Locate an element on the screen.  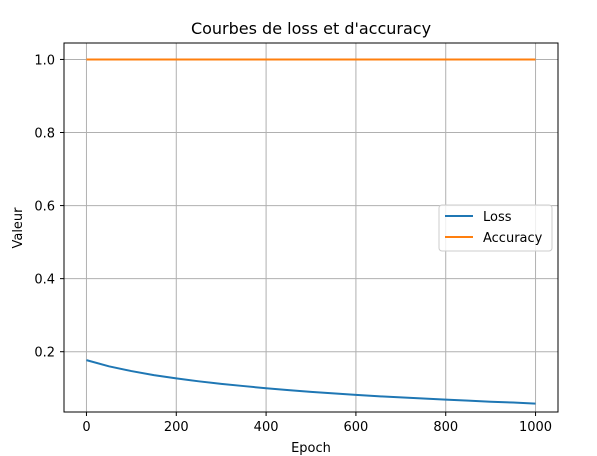
series-line-loss is located at coordinates (311, 382).